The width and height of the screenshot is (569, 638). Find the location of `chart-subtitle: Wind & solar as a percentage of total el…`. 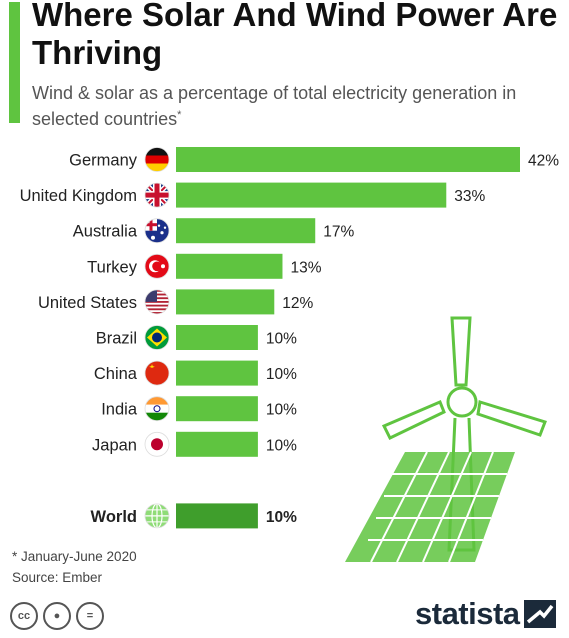

chart-subtitle: Wind & solar as a percentage of total el… is located at coordinates (297, 106).